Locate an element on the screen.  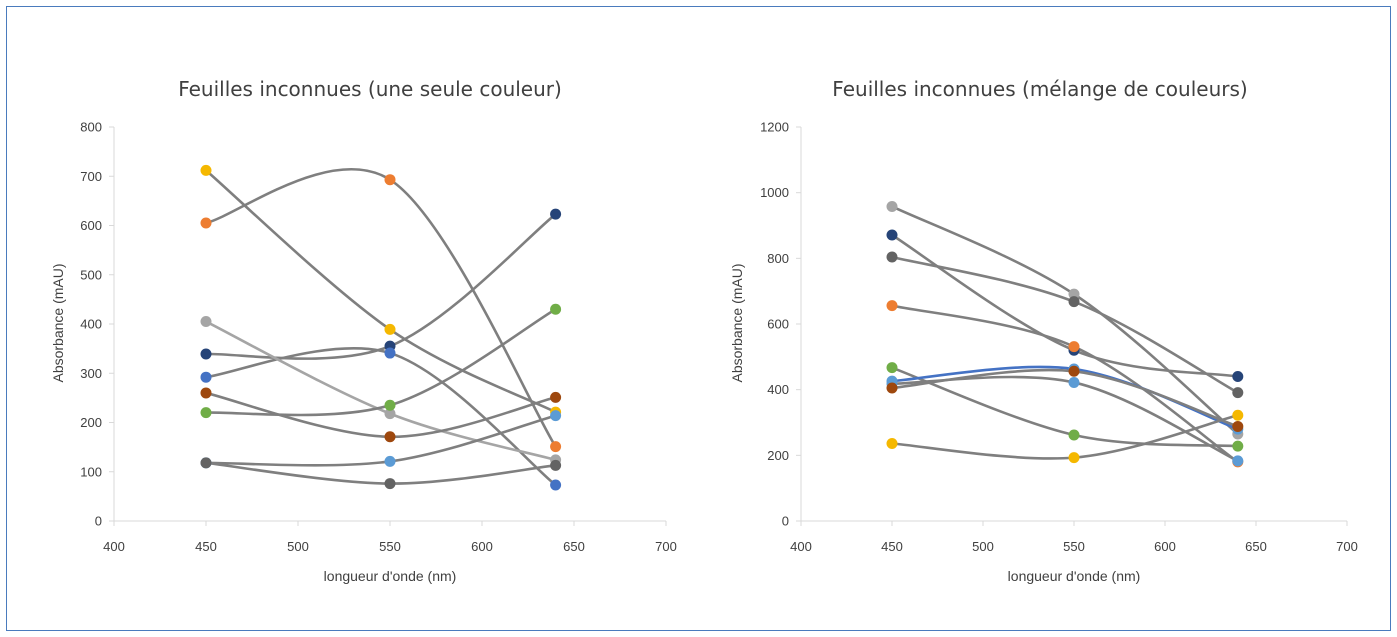
y-tick-label: 300 is located at coordinates (91, 373).